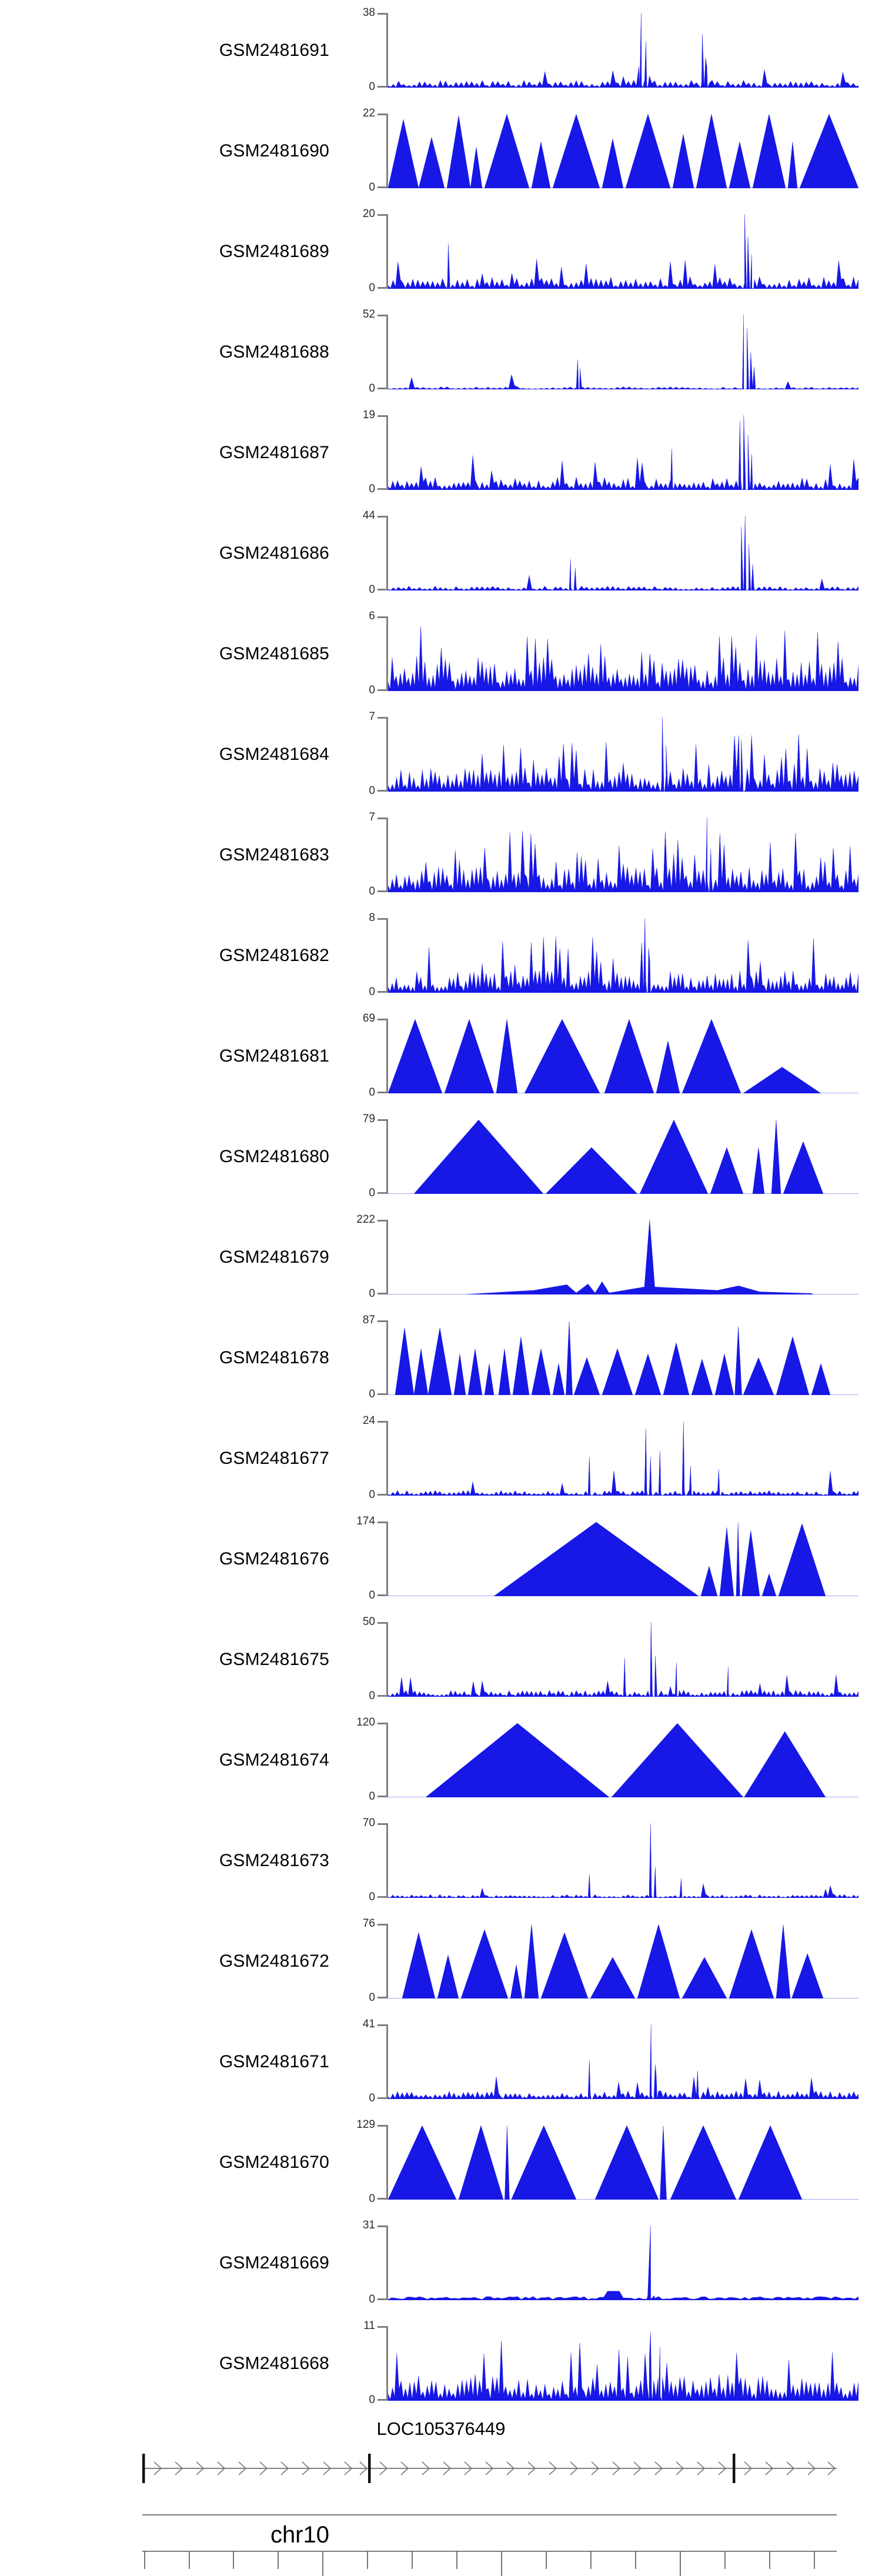 This screenshot has width=882, height=2576. Describe the element at coordinates (375, 452) in the screenshot. I see `track-y-axis: 19 0` at that location.